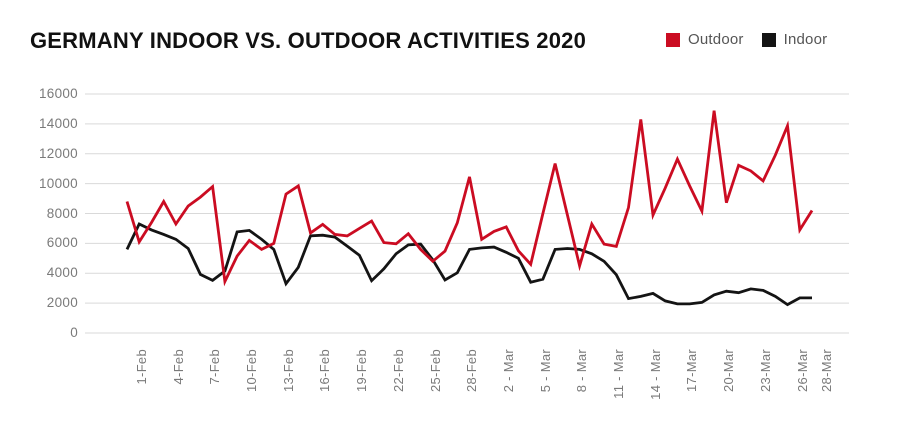  I want to click on legend: Outdoor Indoor, so click(750, 39).